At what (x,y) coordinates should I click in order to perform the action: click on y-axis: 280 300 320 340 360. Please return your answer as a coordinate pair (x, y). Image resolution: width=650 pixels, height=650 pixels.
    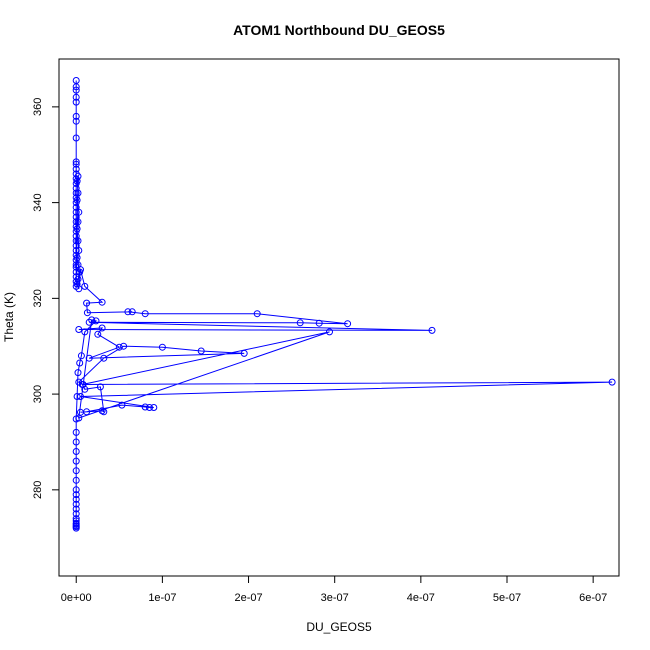
    Looking at the image, I should click on (46, 298).